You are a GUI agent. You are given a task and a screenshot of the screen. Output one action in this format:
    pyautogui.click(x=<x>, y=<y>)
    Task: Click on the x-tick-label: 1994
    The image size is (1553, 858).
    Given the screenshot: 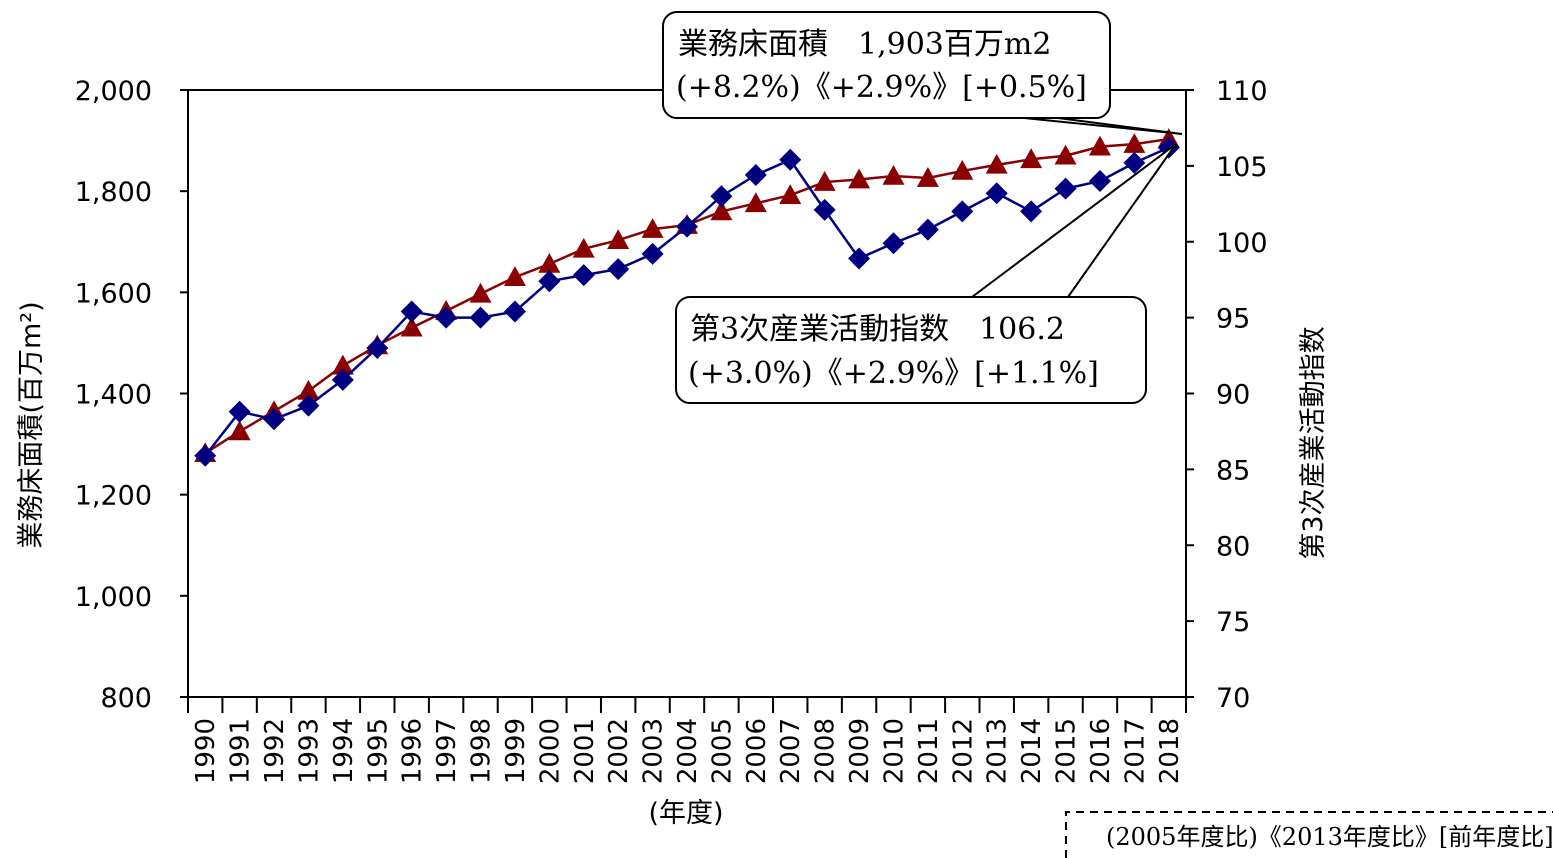 What is the action you would take?
    pyautogui.click(x=344, y=751)
    